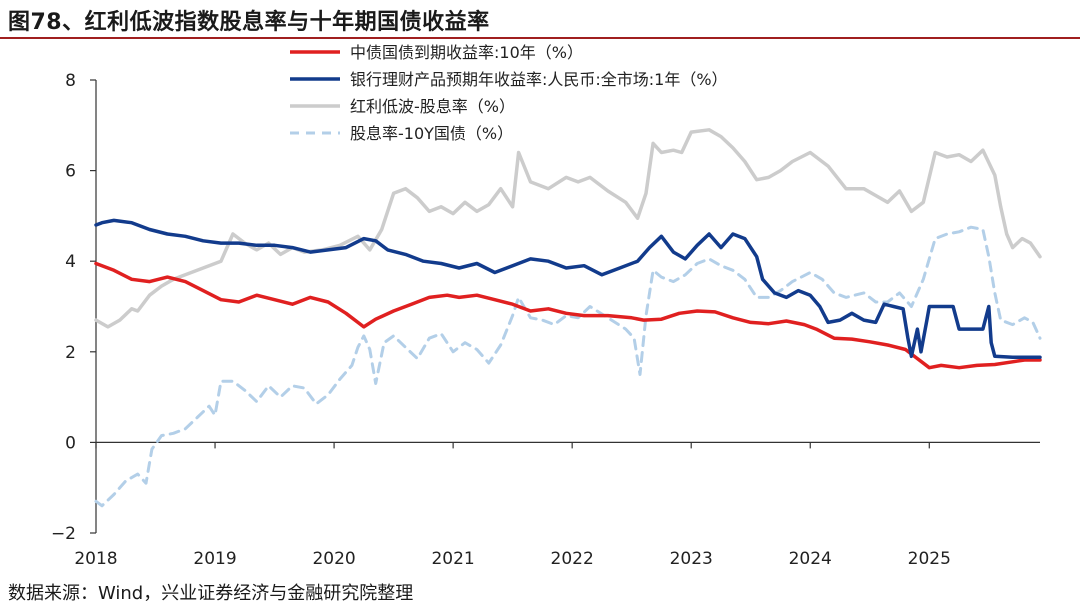  Describe the element at coordinates (333, 559) in the screenshot. I see `x-tick-label: 2020` at that location.